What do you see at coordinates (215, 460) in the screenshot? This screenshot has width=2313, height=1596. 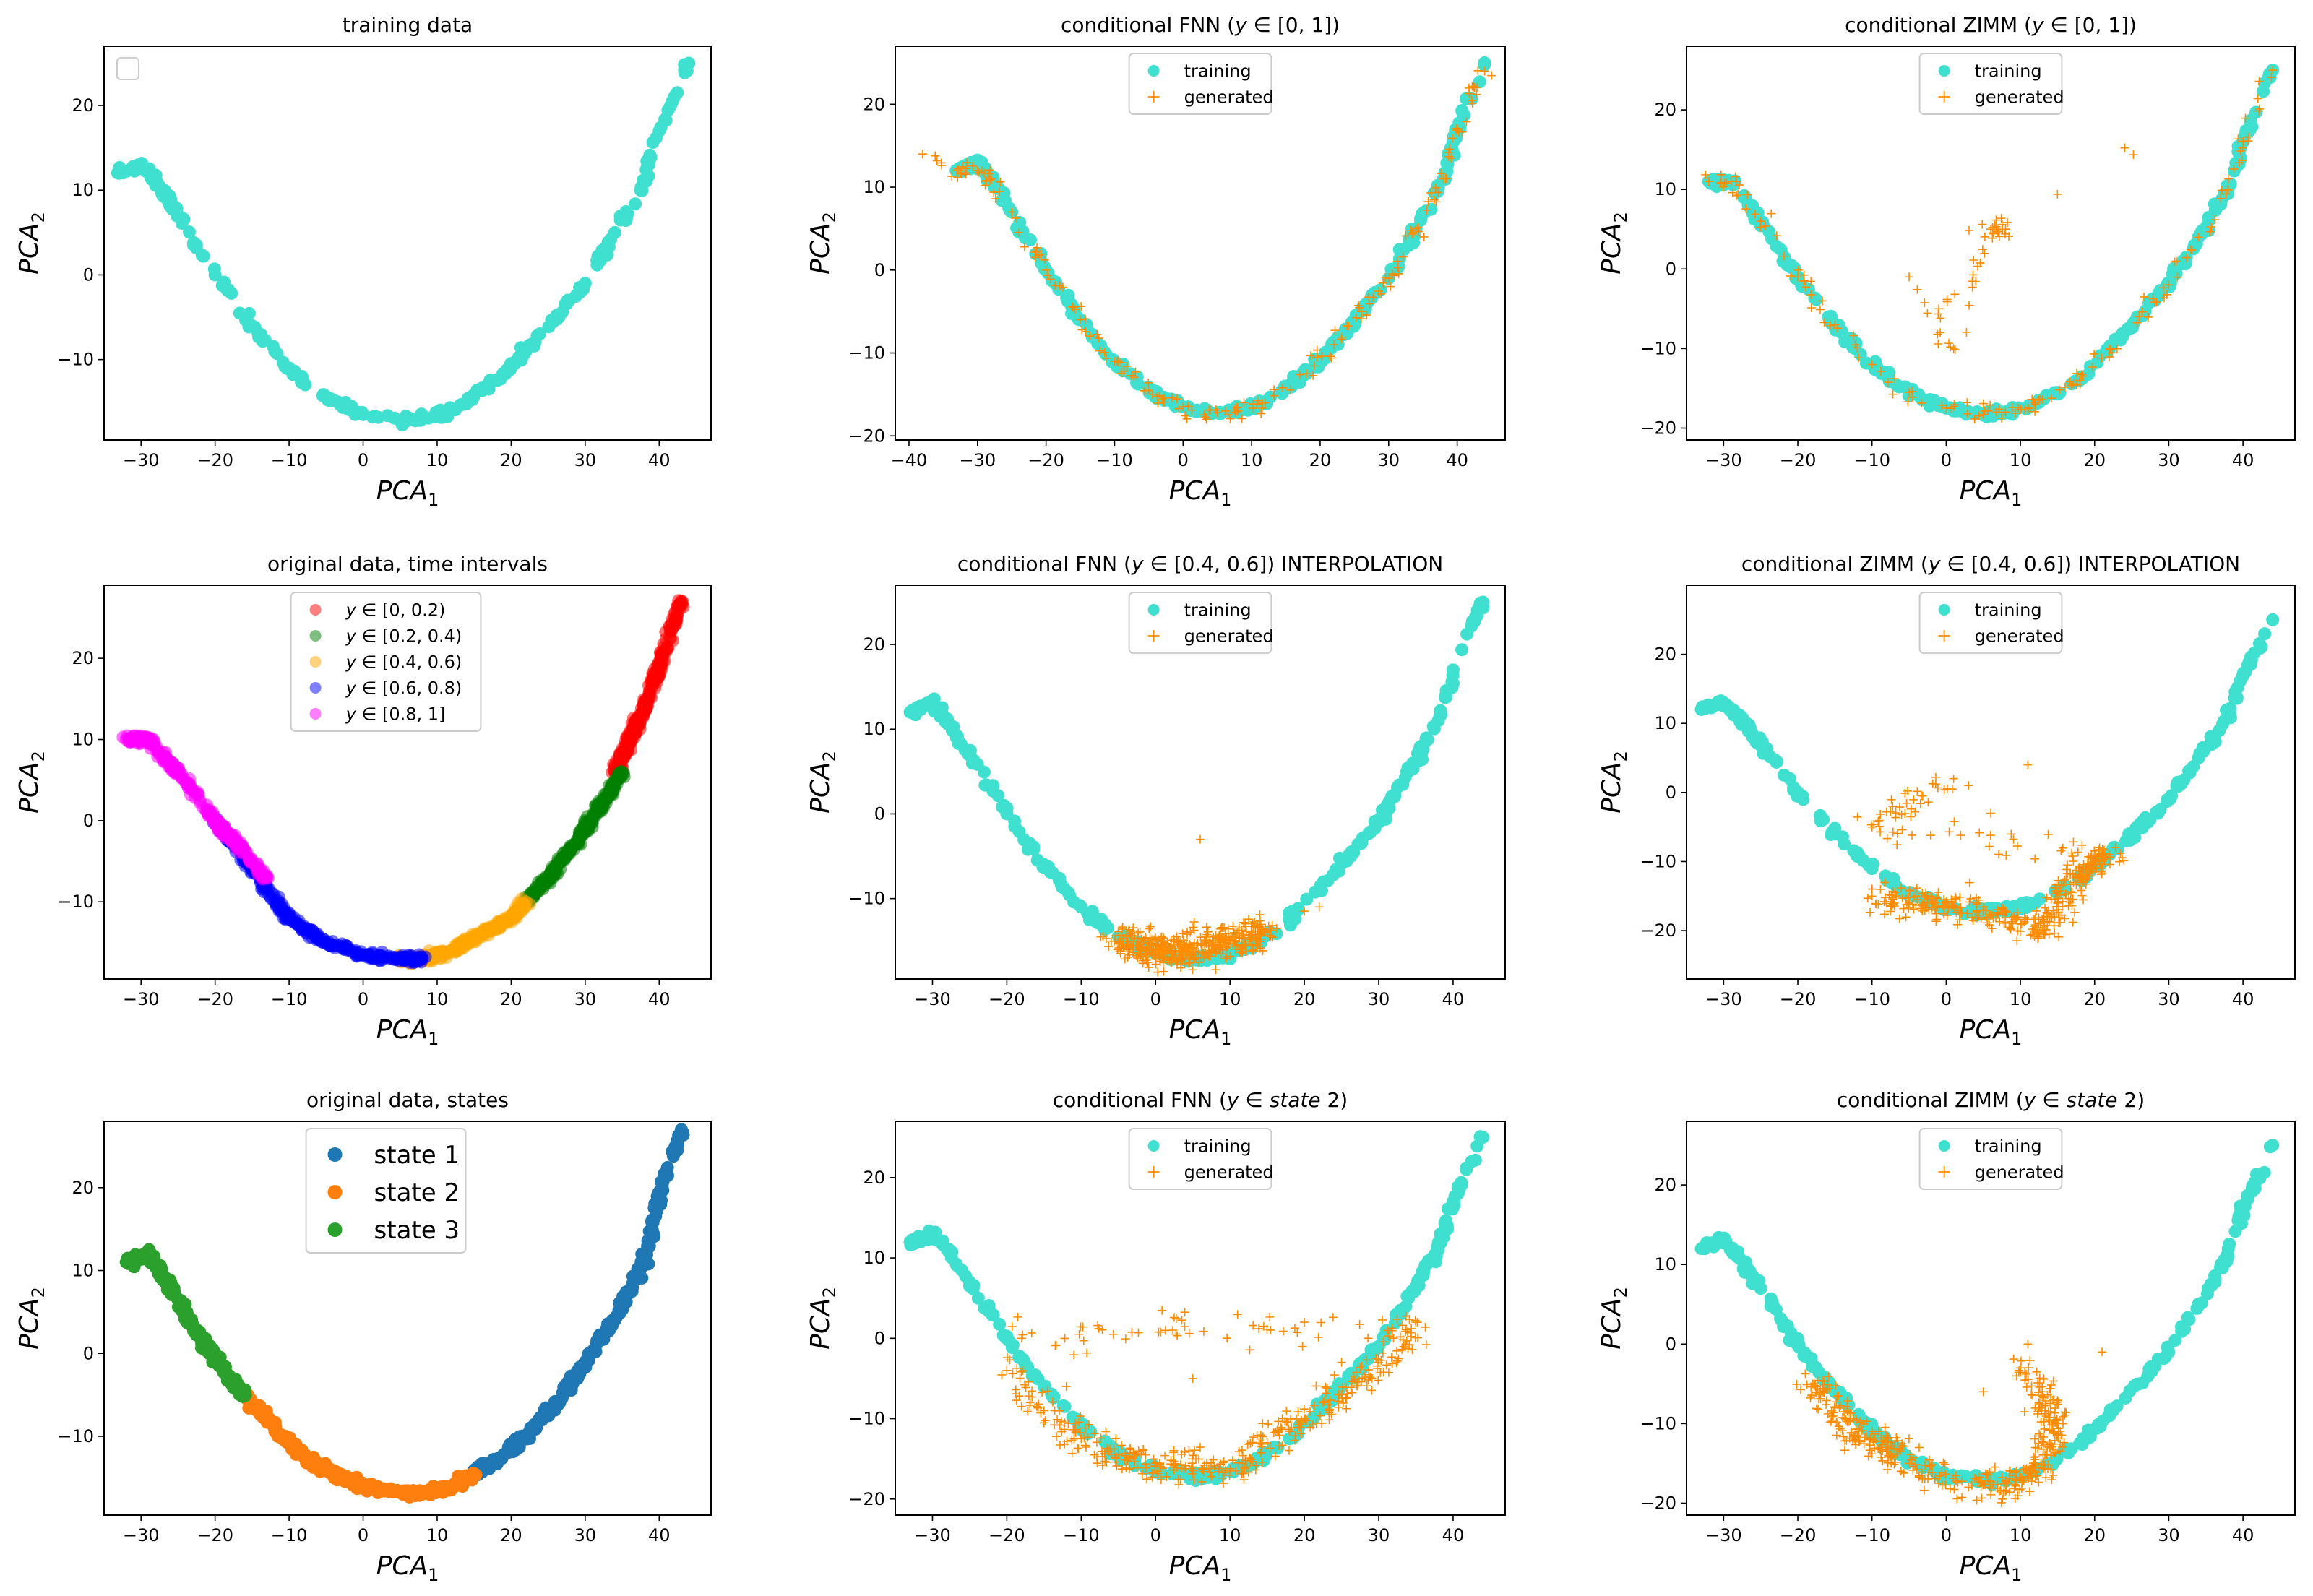 I see `x-tick-label: −20` at bounding box center [215, 460].